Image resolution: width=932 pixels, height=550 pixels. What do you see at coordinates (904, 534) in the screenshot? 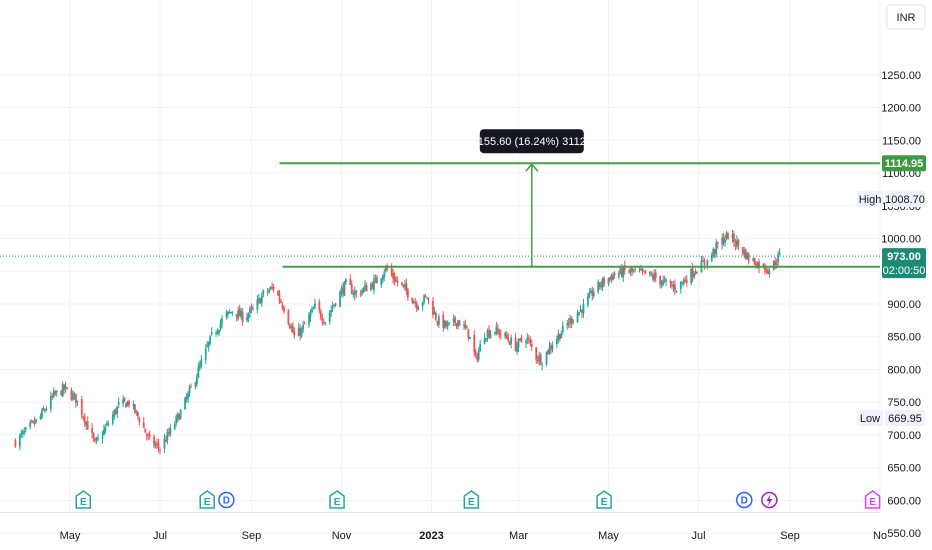
I see `y-tick-label: 550.00` at bounding box center [904, 534].